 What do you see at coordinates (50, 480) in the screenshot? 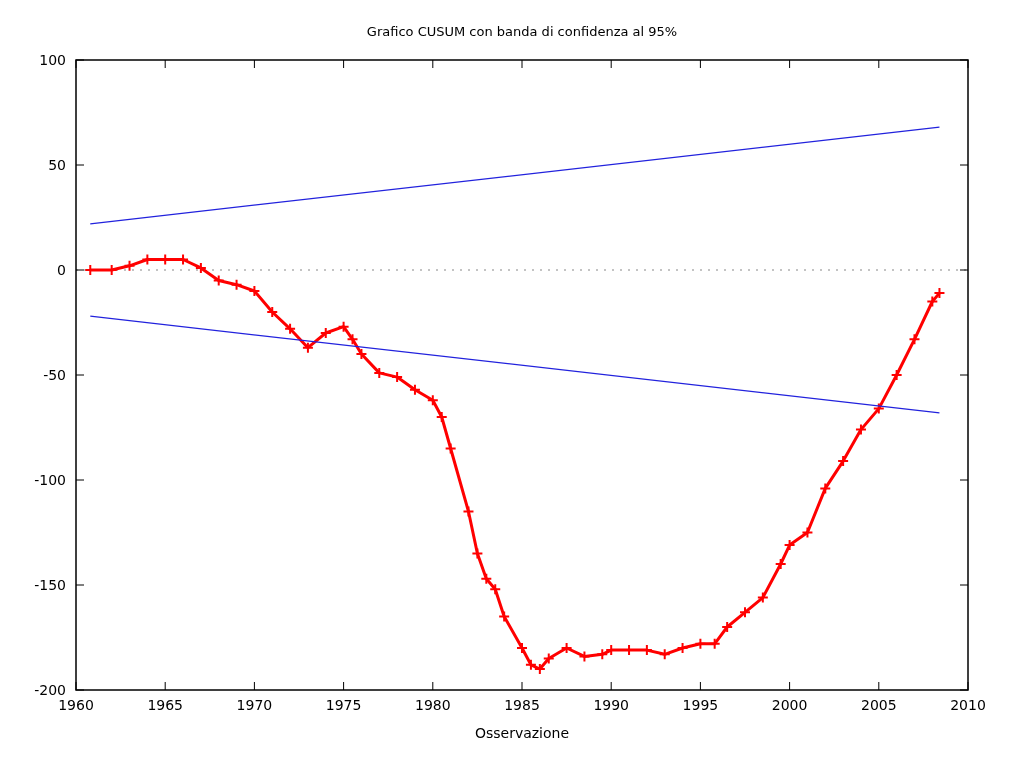
I see `y-tick-label: -100` at bounding box center [50, 480].